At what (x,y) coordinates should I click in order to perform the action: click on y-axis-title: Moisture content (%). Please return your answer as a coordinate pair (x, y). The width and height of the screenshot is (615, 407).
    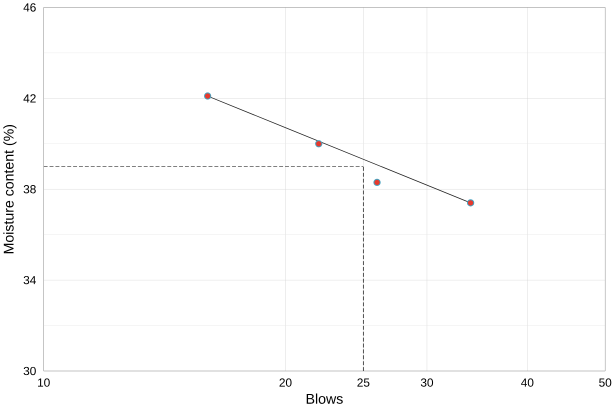
    Looking at the image, I should click on (9, 189).